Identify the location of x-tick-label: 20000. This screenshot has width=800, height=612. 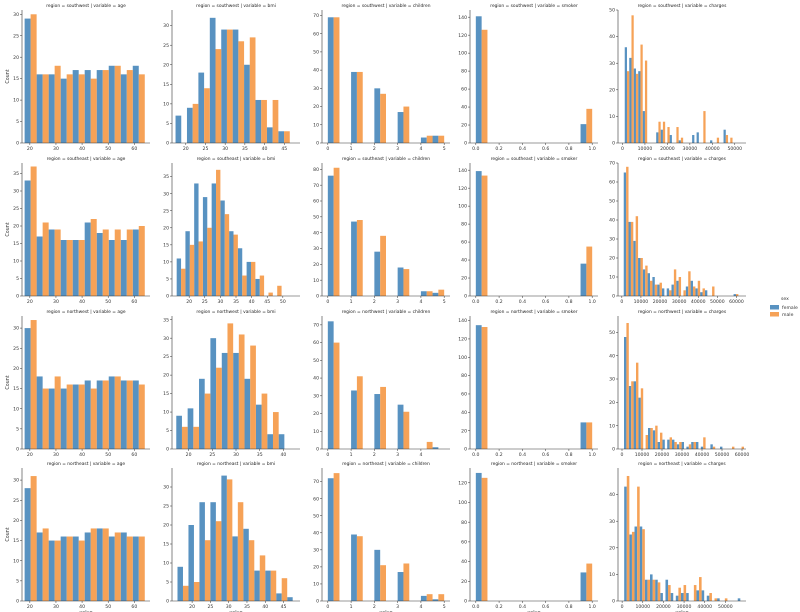
(663, 607).